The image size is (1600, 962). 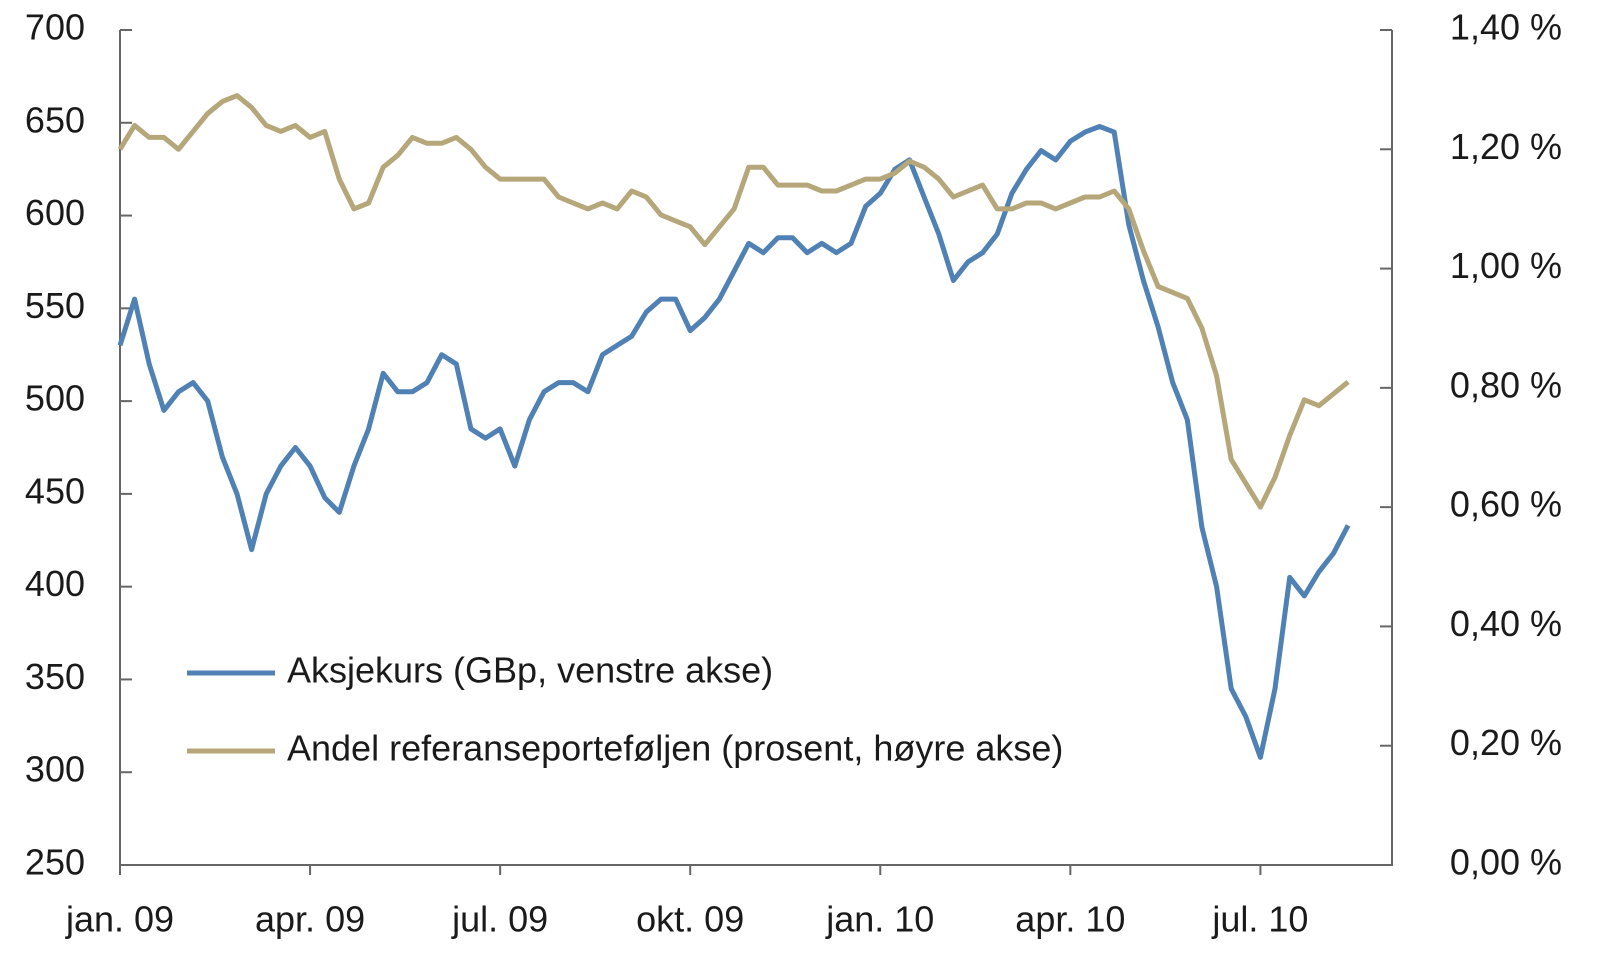 What do you see at coordinates (119, 919) in the screenshot?
I see `x-tick-label: jan. 09` at bounding box center [119, 919].